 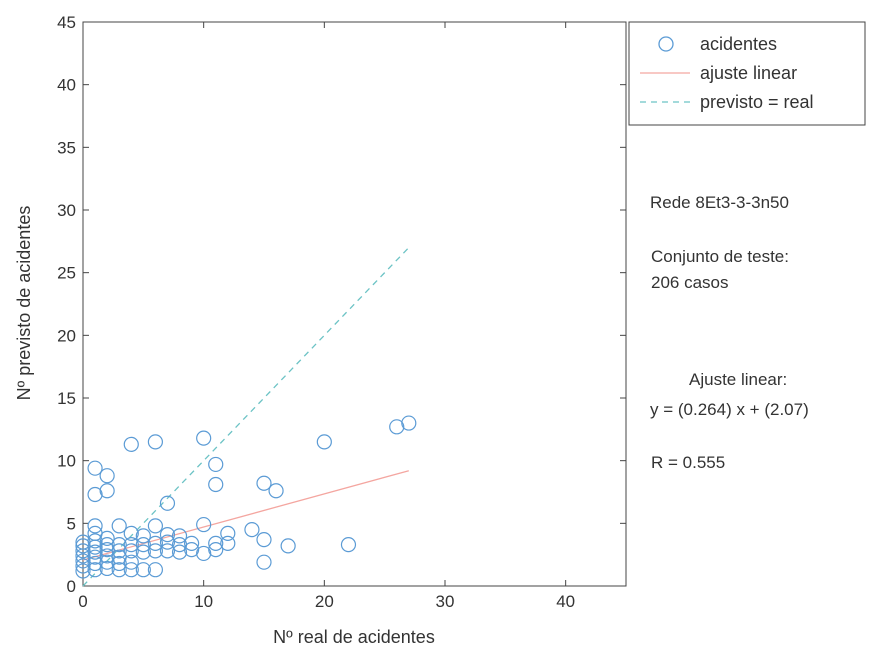 I want to click on y-tick-label: 15, so click(x=66, y=398).